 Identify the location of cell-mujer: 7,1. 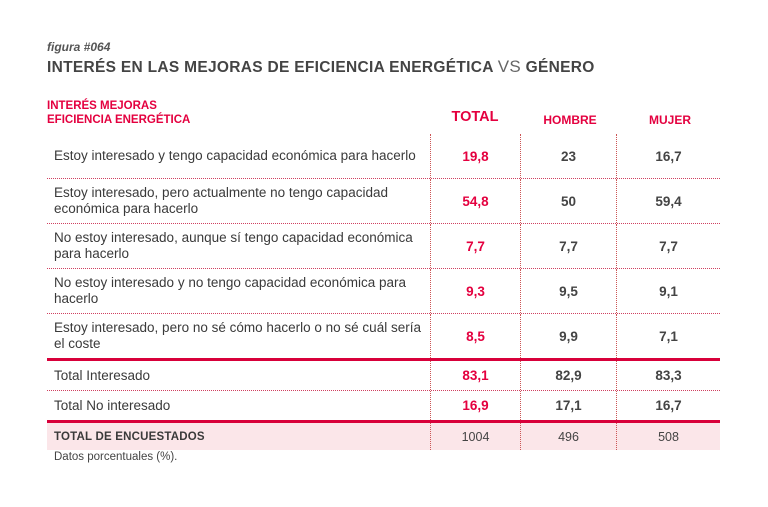
(668, 336).